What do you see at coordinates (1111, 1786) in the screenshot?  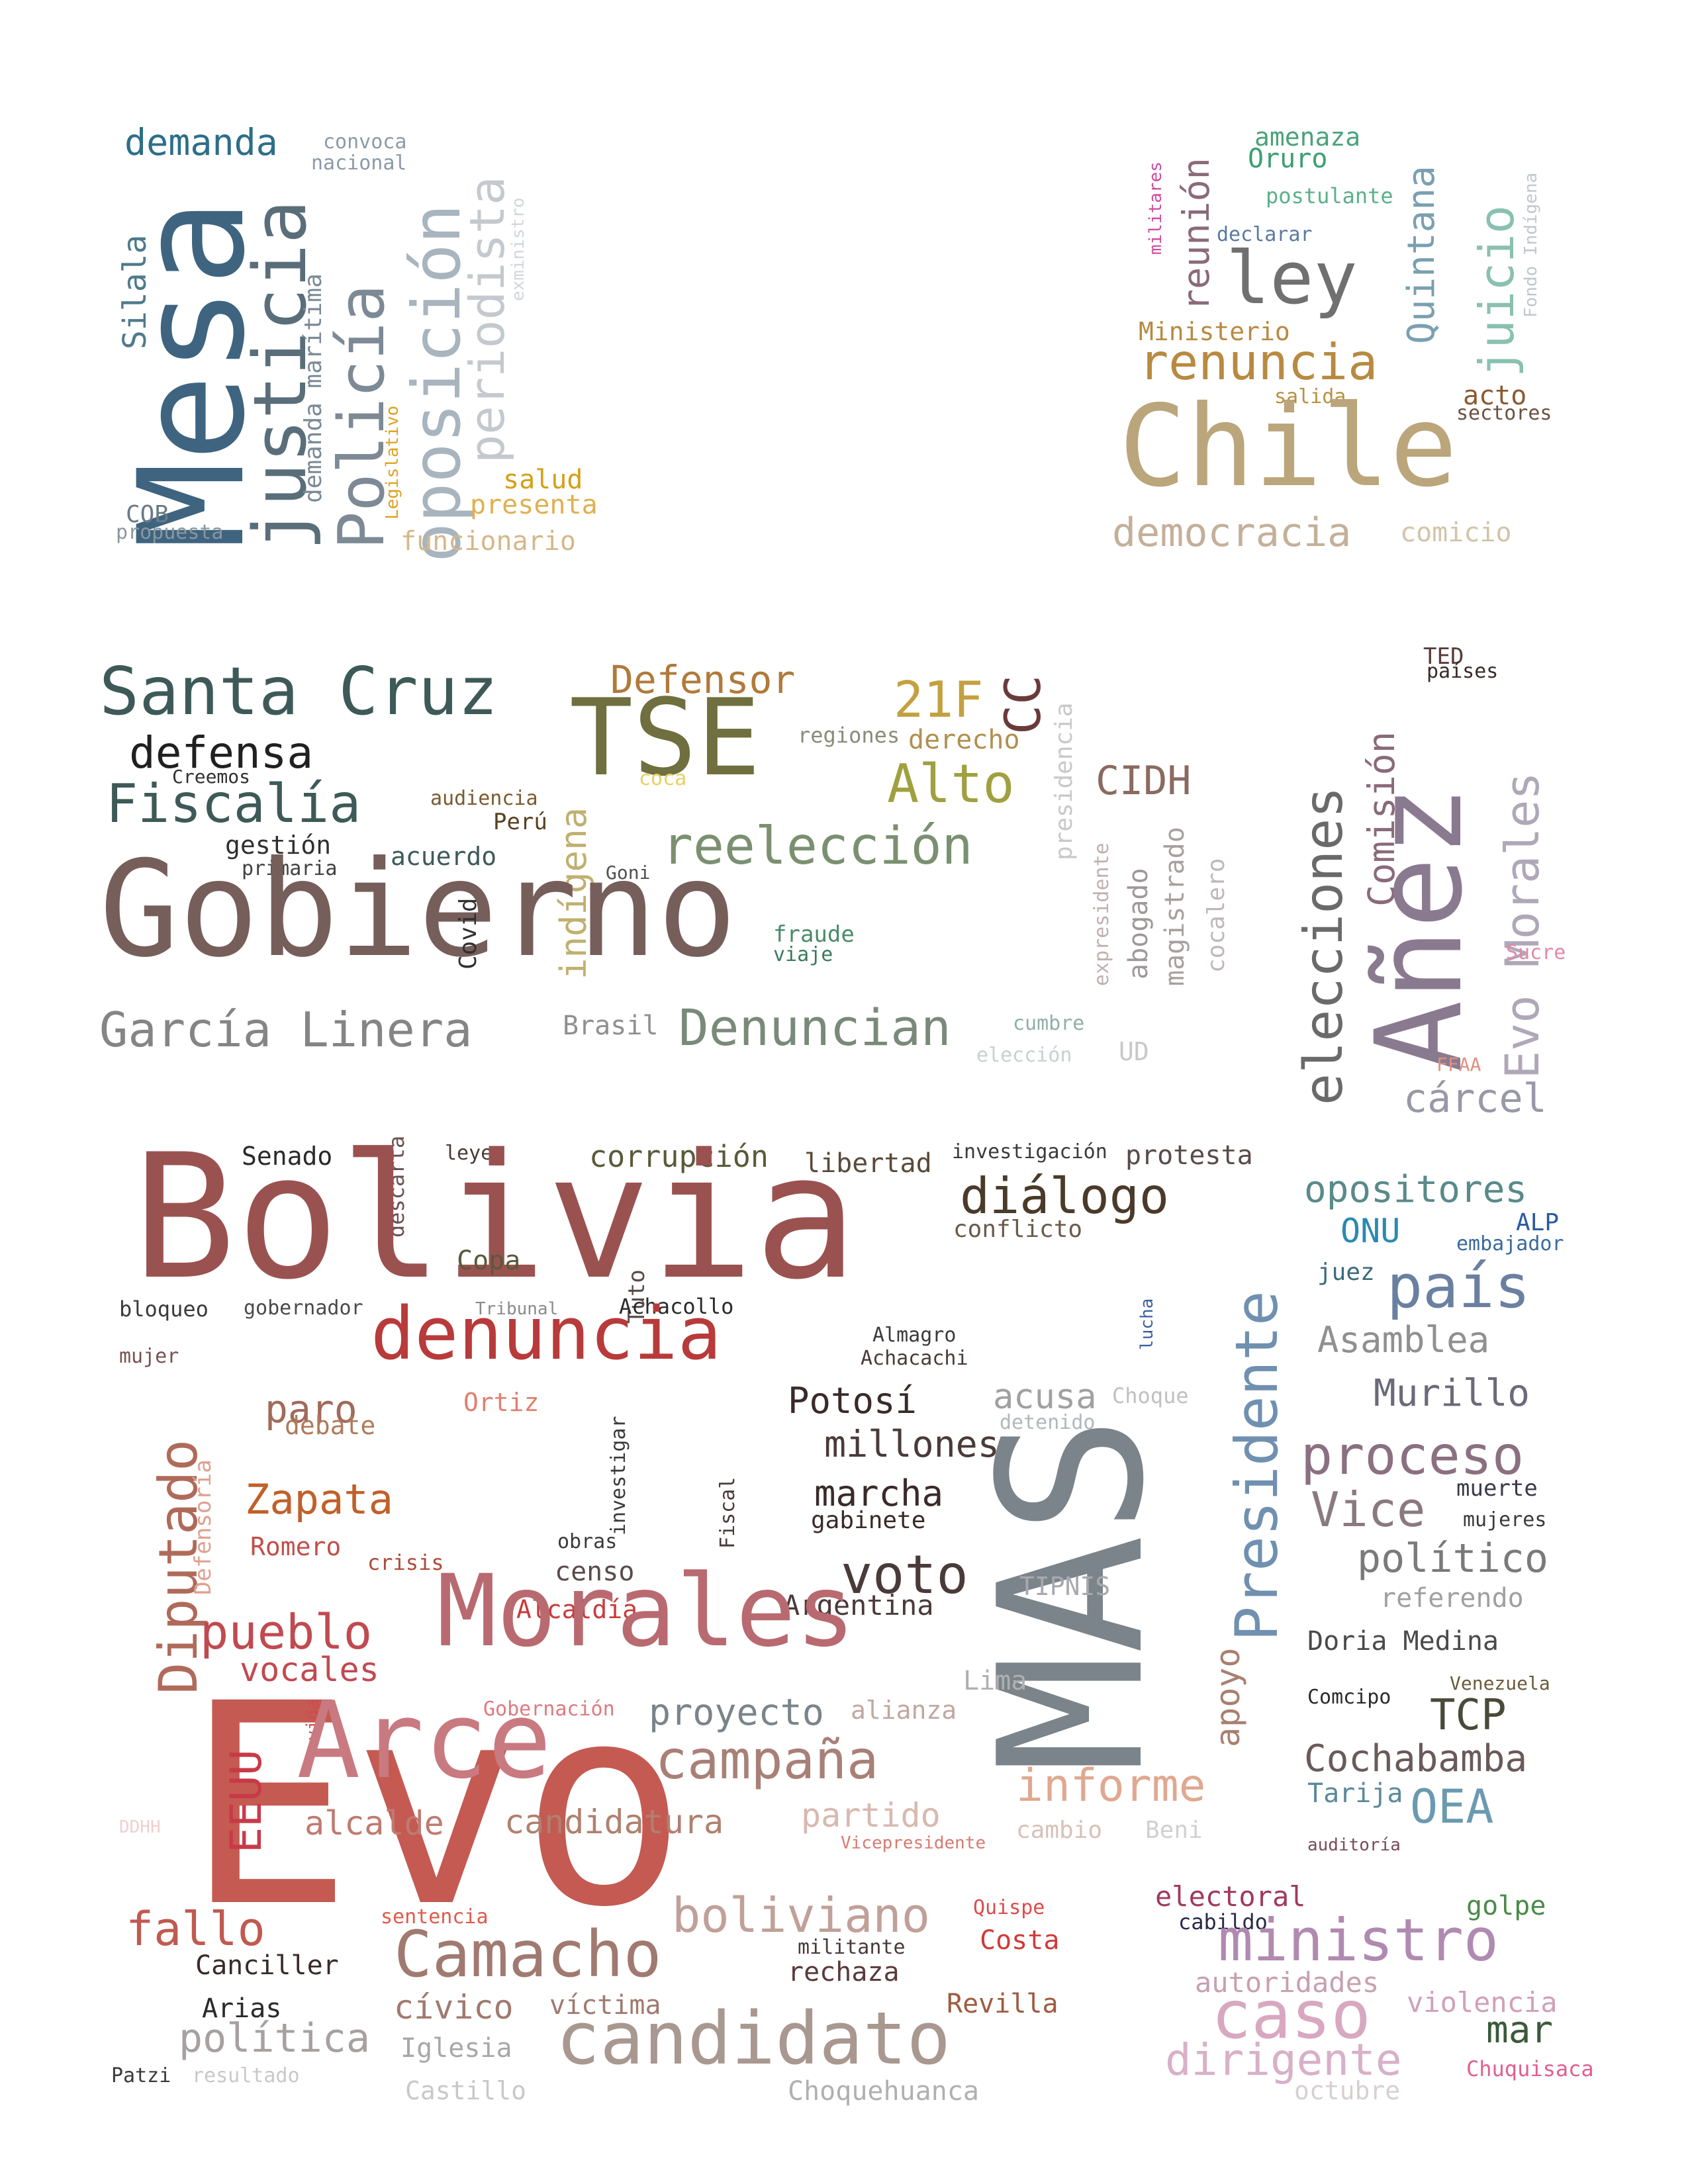 I see `word-informe: informe` at bounding box center [1111, 1786].